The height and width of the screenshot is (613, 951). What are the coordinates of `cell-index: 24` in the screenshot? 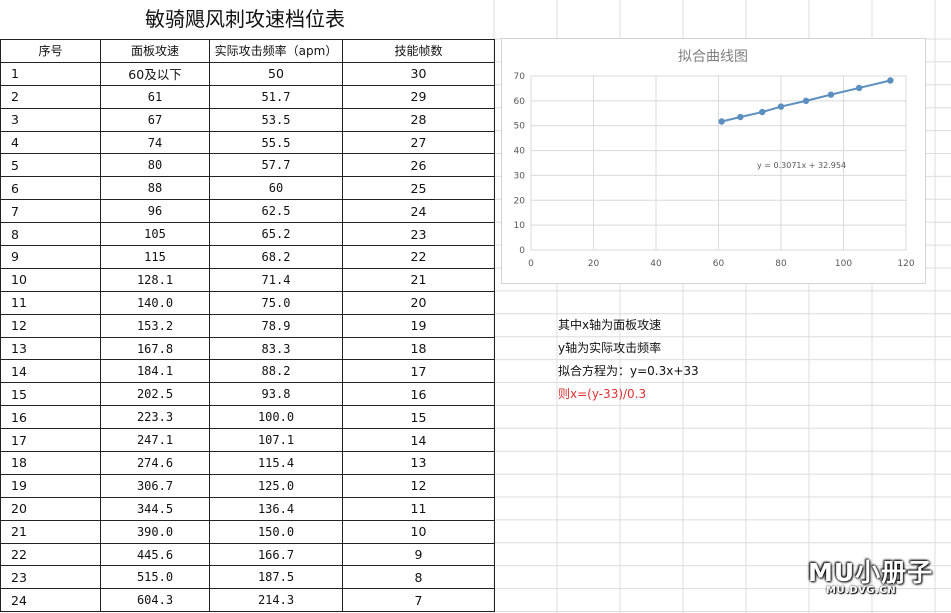 It's located at (50, 600).